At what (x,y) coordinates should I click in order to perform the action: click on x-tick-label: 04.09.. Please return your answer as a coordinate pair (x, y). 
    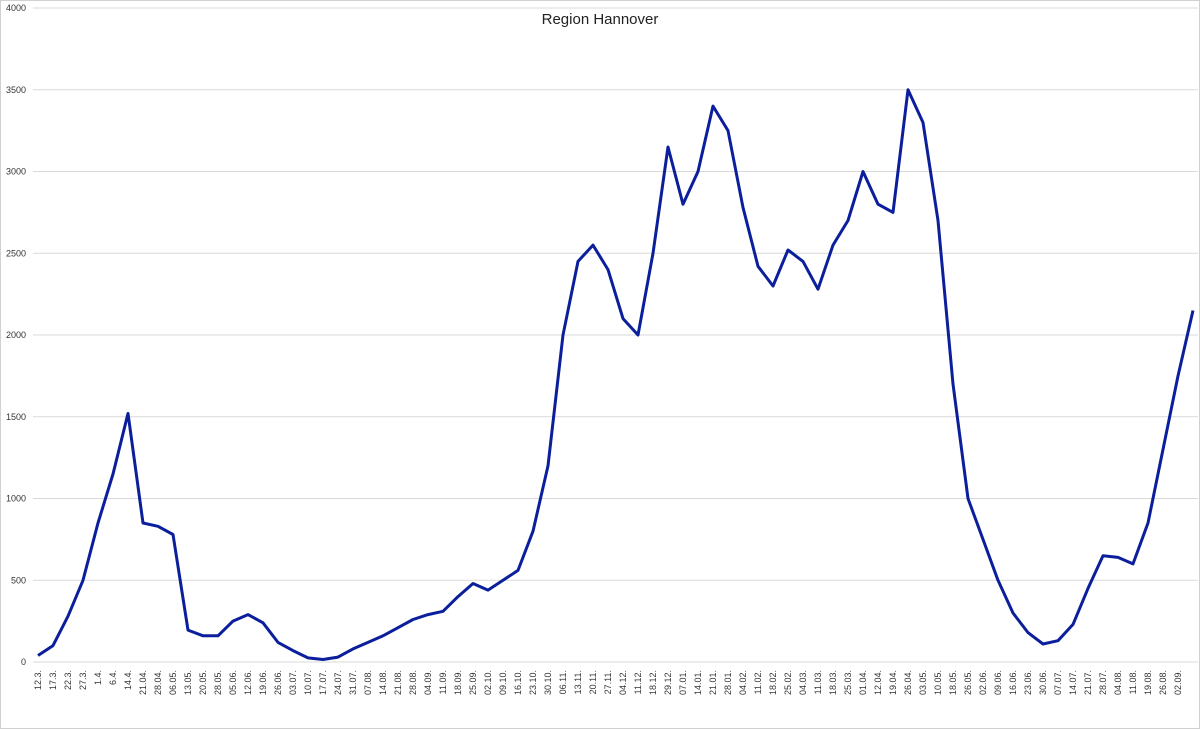
    Looking at the image, I should click on (428, 682).